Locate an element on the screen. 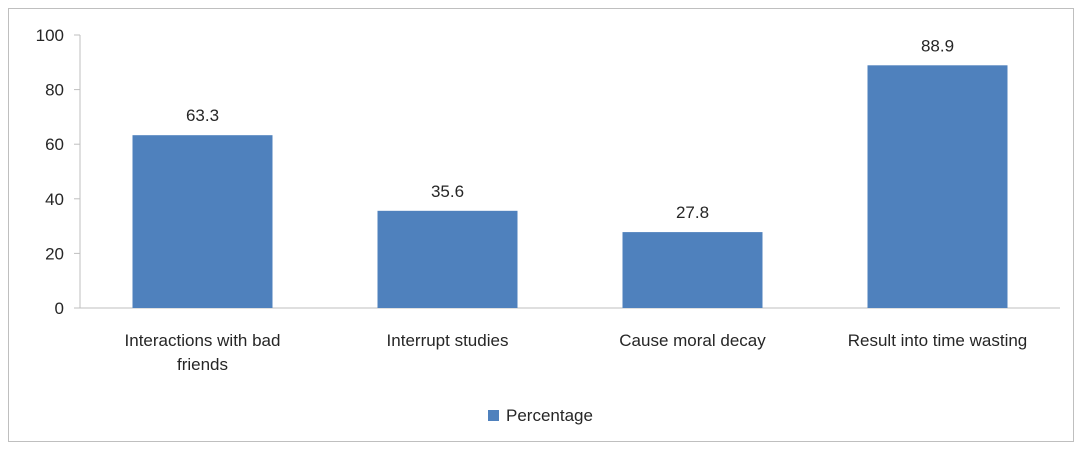 Image resolution: width=1082 pixels, height=450 pixels. y-tick-label: 0 is located at coordinates (59, 308).